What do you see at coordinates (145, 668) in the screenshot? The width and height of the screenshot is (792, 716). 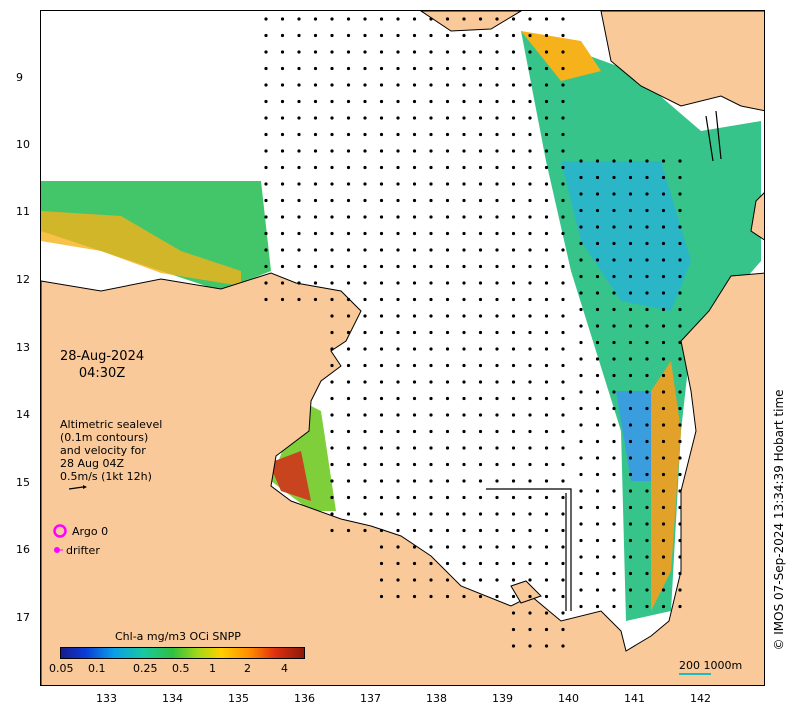 I see `colorbar-tick: 0.25` at bounding box center [145, 668].